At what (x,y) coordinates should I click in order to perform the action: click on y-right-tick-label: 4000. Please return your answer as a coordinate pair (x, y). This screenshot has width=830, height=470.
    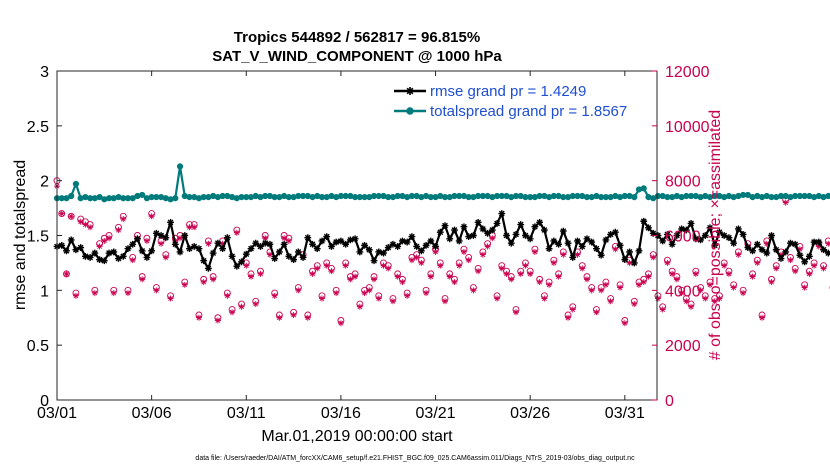
    Looking at the image, I should click on (683, 291).